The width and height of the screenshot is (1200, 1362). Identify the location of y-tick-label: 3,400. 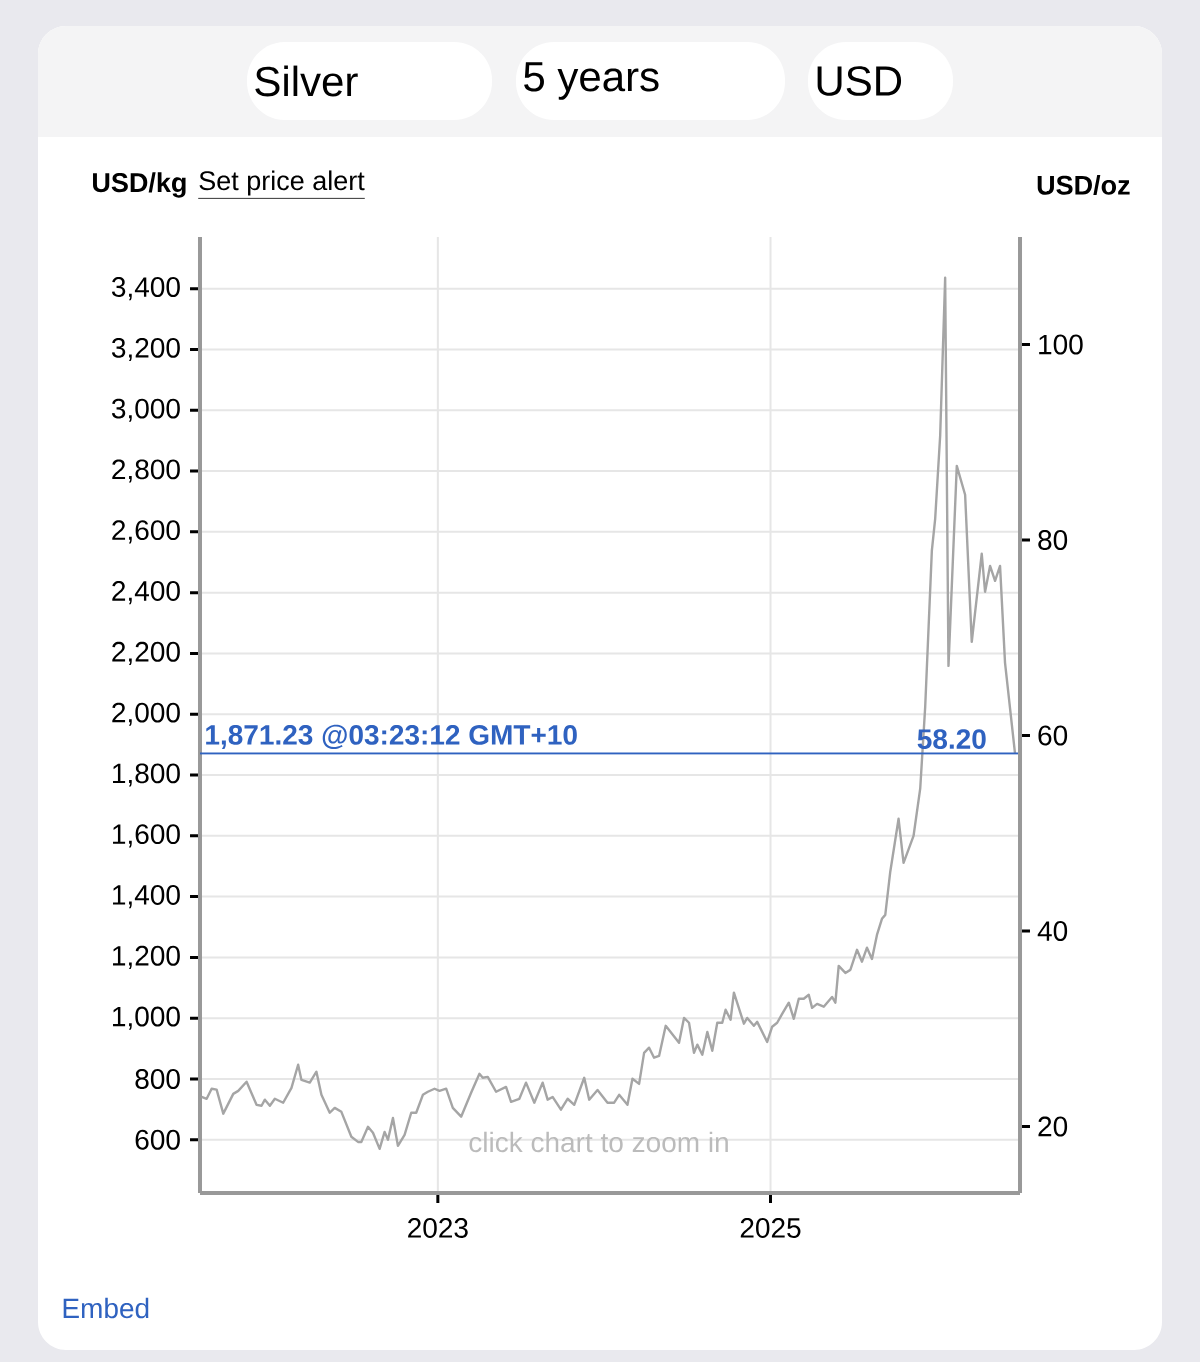
(145, 289).